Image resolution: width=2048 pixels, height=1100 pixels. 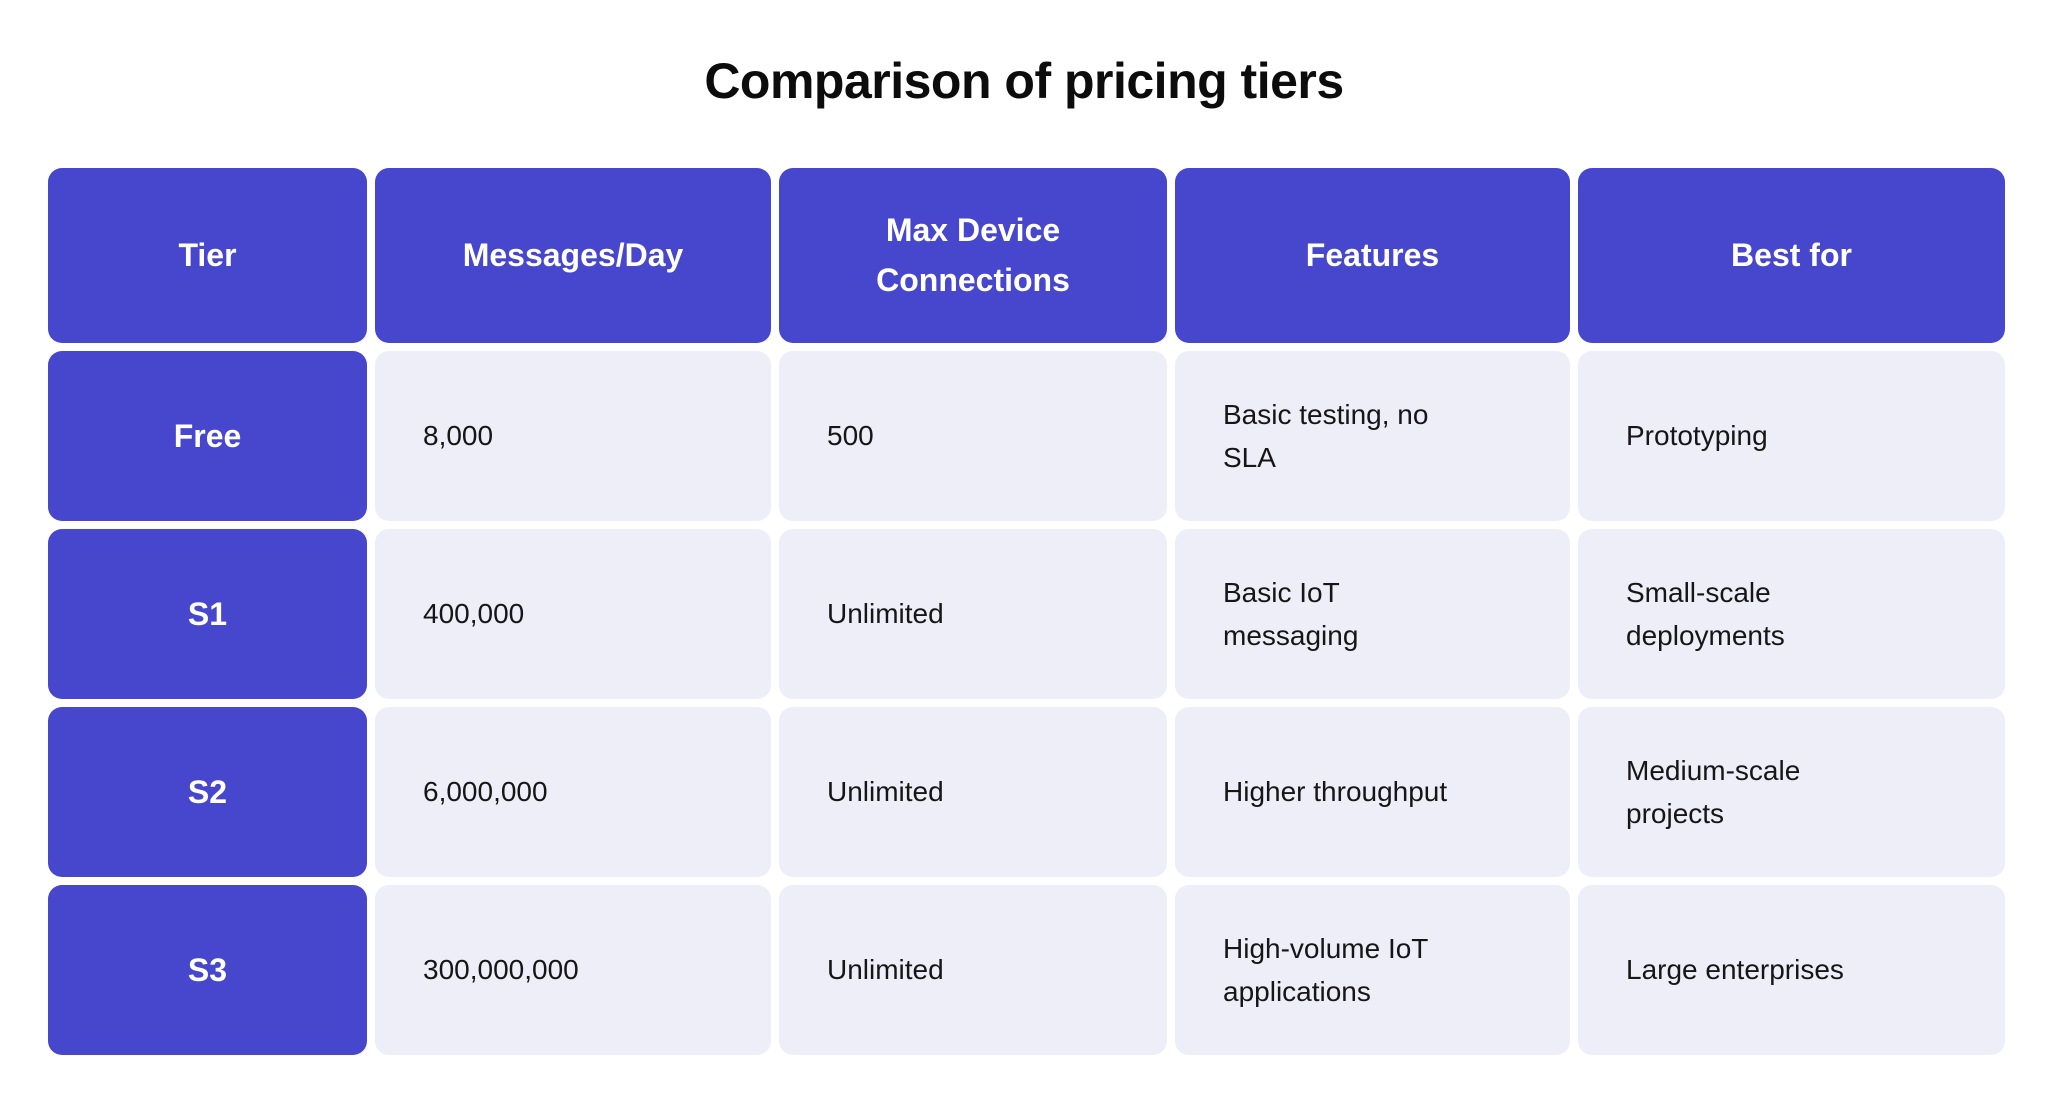 What do you see at coordinates (573, 792) in the screenshot?
I see `cell-s2-messages-per-day: 6,000,000` at bounding box center [573, 792].